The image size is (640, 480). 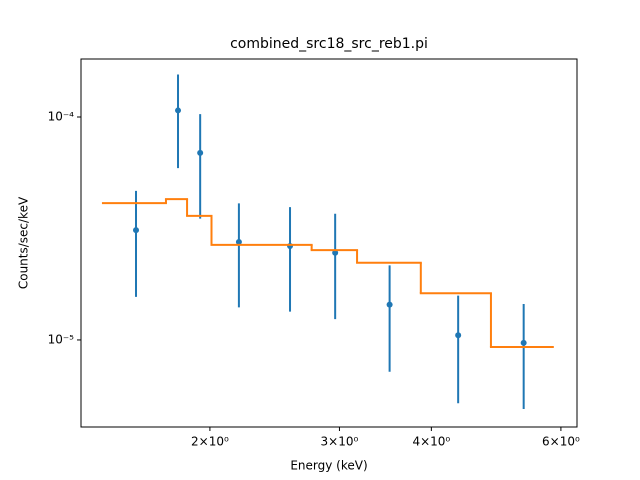 What do you see at coordinates (340, 442) in the screenshot?
I see `x-tick-label: 3×10⁰` at bounding box center [340, 442].